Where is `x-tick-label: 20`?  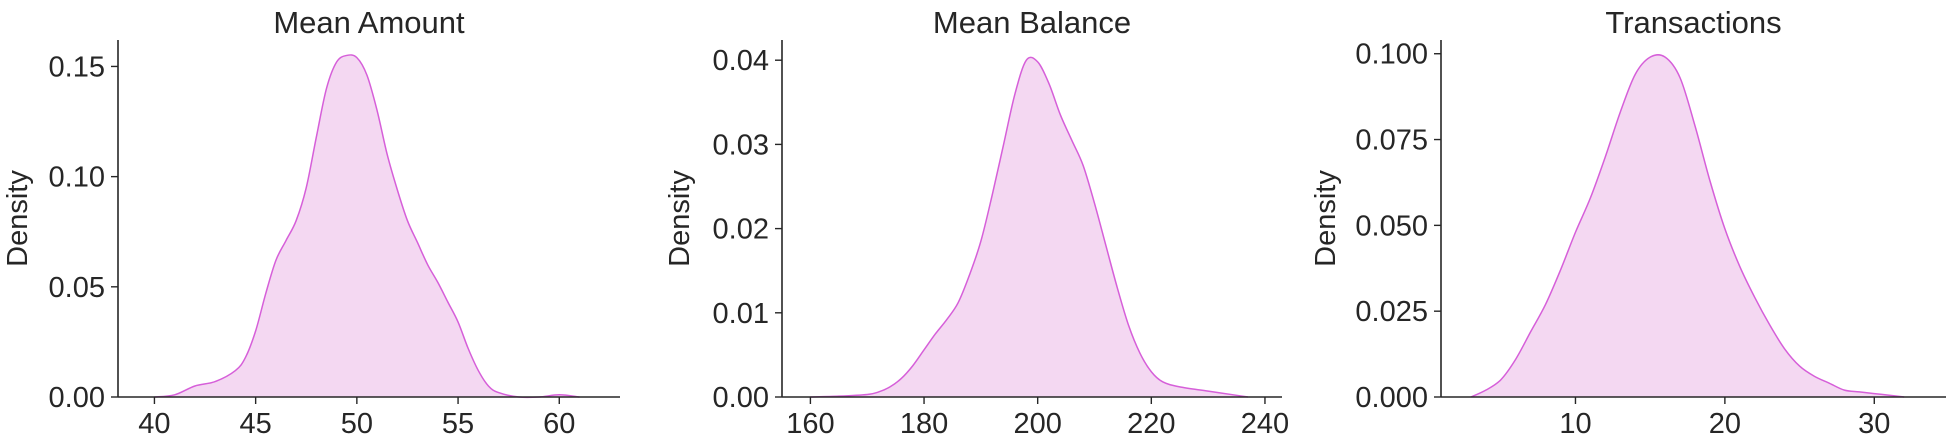 x-tick-label: 20 is located at coordinates (1725, 424).